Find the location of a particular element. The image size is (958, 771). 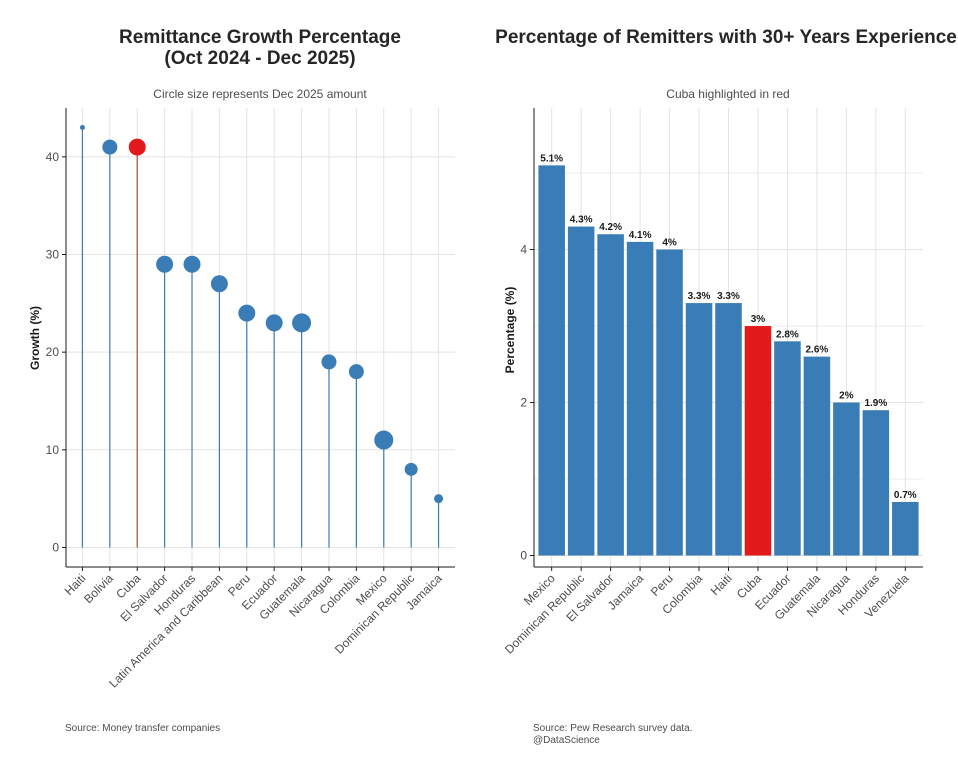

bar-ecuador is located at coordinates (787, 448).